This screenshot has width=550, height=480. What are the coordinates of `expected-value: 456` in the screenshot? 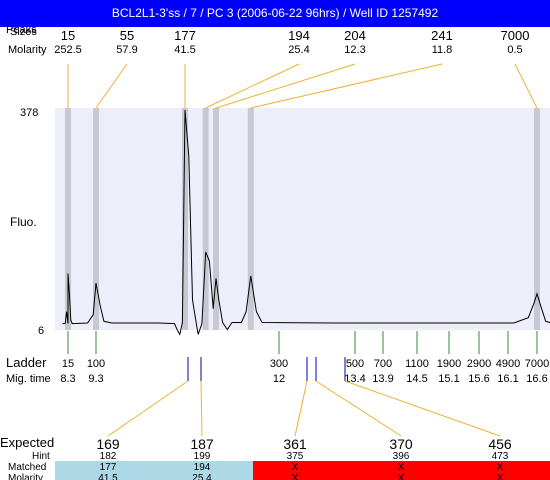 It's located at (500, 444).